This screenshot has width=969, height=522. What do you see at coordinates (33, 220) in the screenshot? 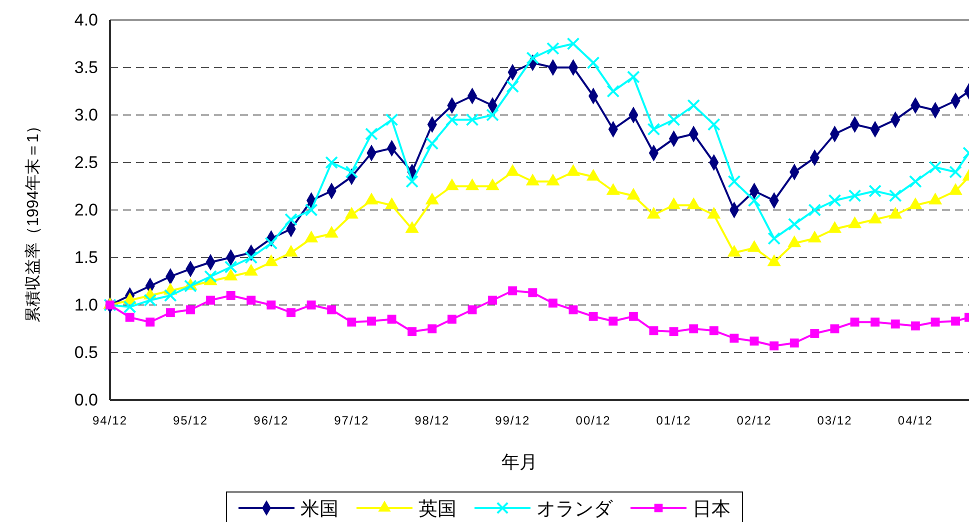
I see `y-axis-title: 累積収益率（1994年末＝1）` at bounding box center [33, 220].